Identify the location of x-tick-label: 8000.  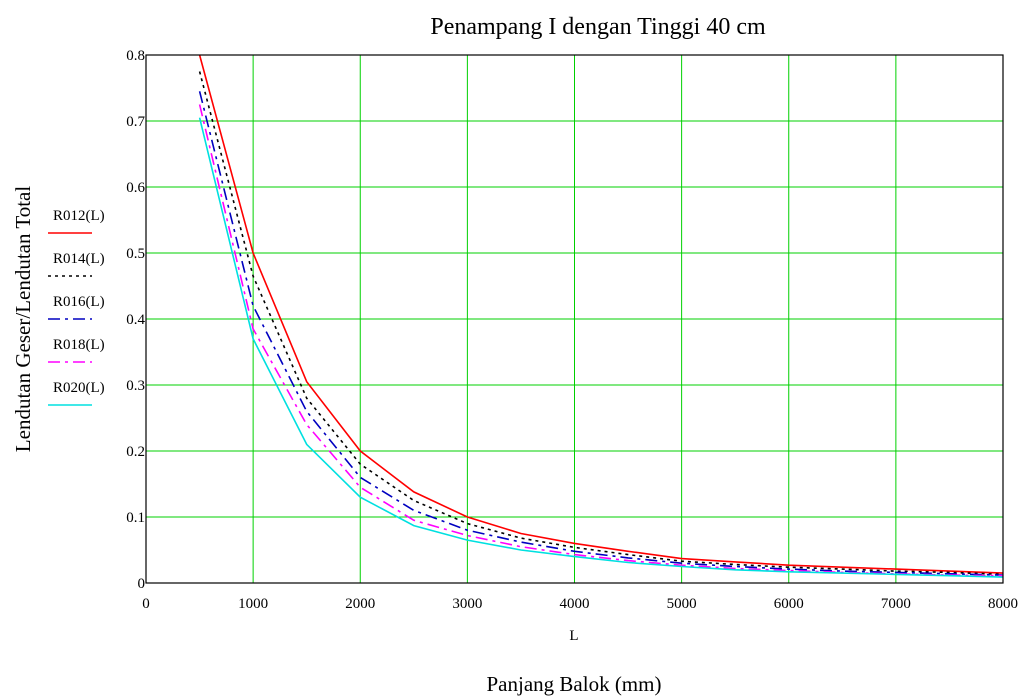
(1003, 604).